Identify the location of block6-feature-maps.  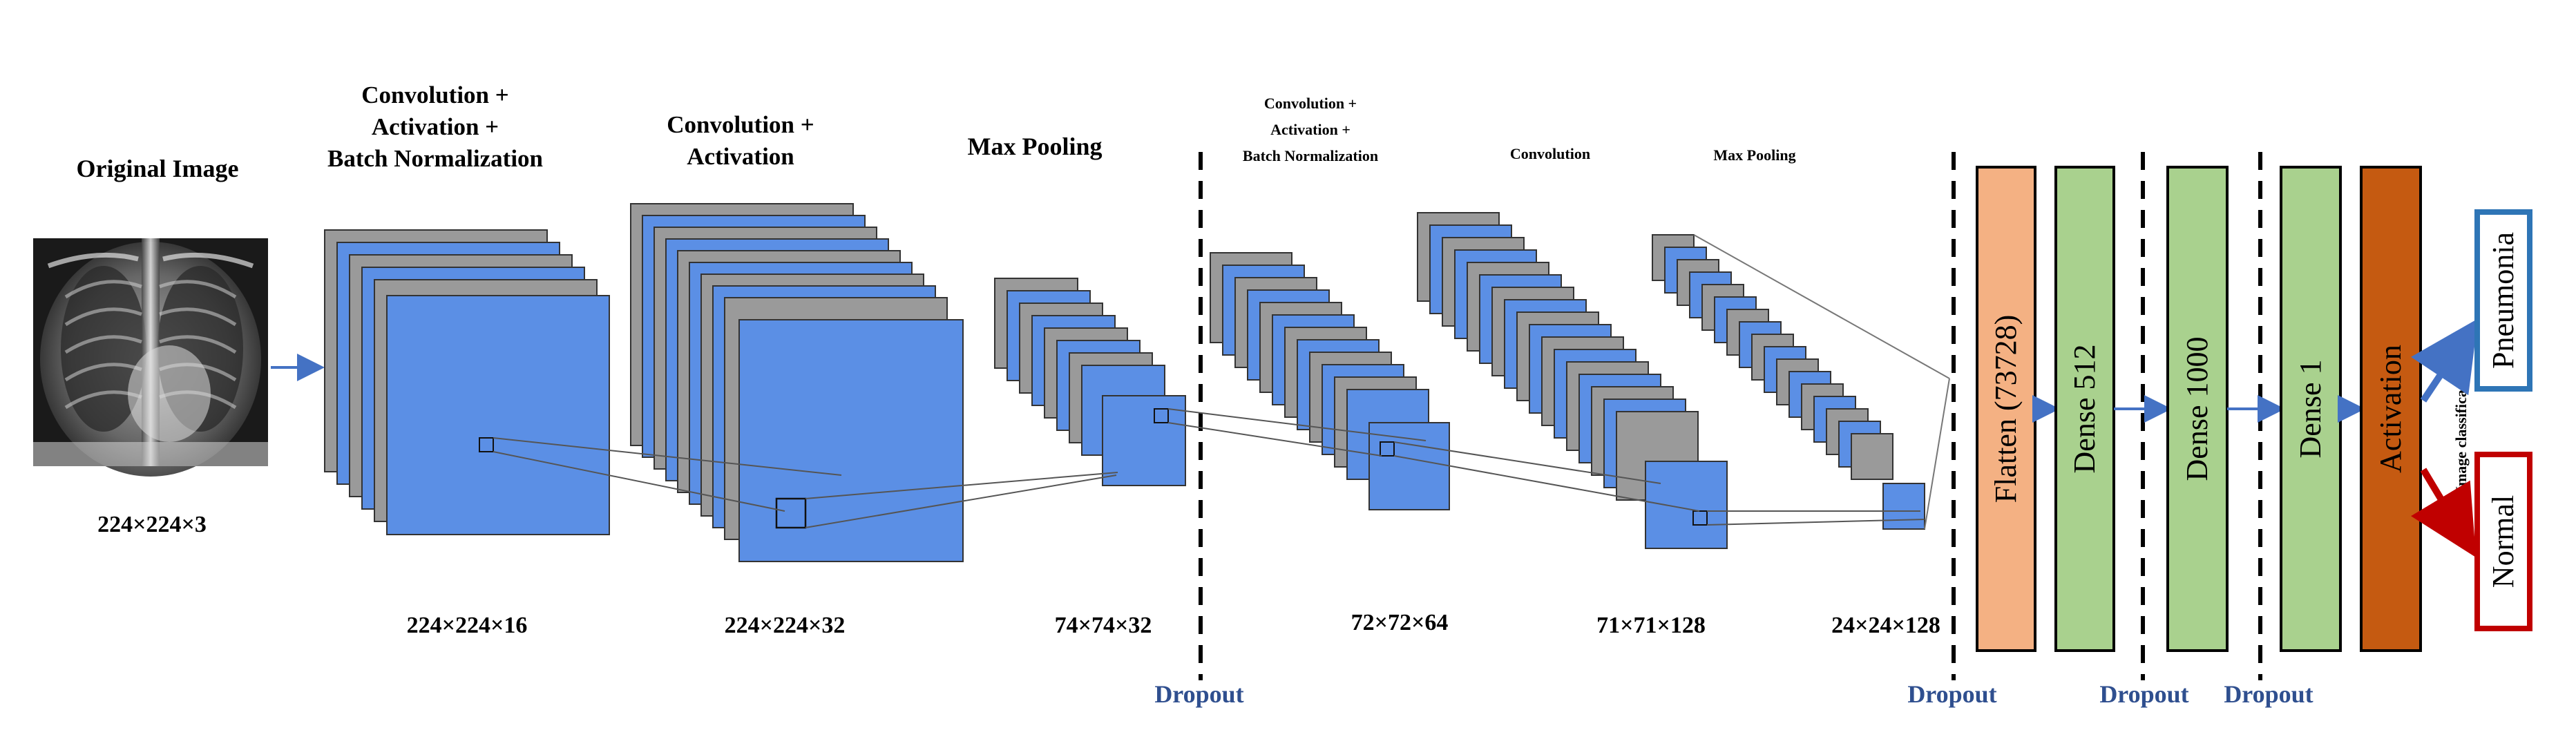
(1788, 382).